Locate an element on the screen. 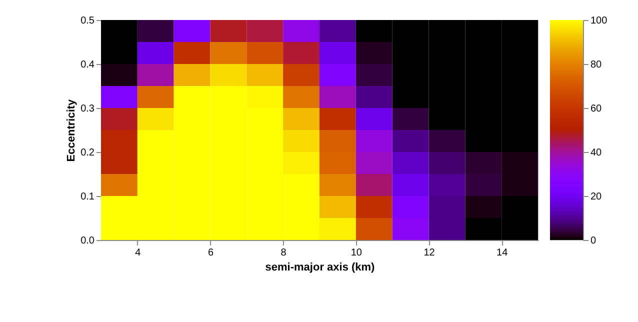 This screenshot has width=638, height=322. y-axis-title: Eccentricity is located at coordinates (72, 130).